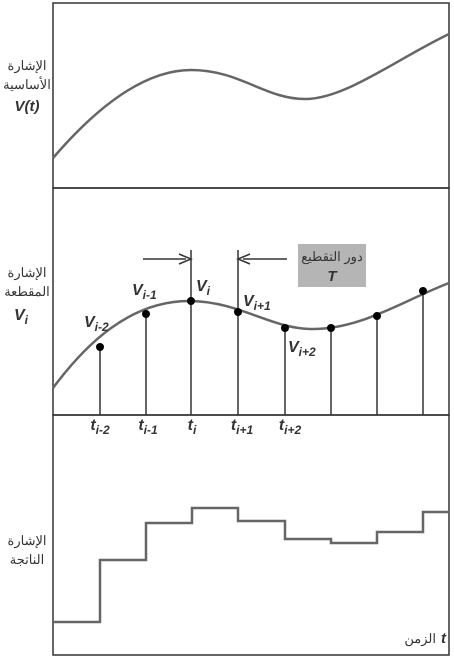  Describe the element at coordinates (242, 427) in the screenshot. I see `time-label: ti+1` at that location.